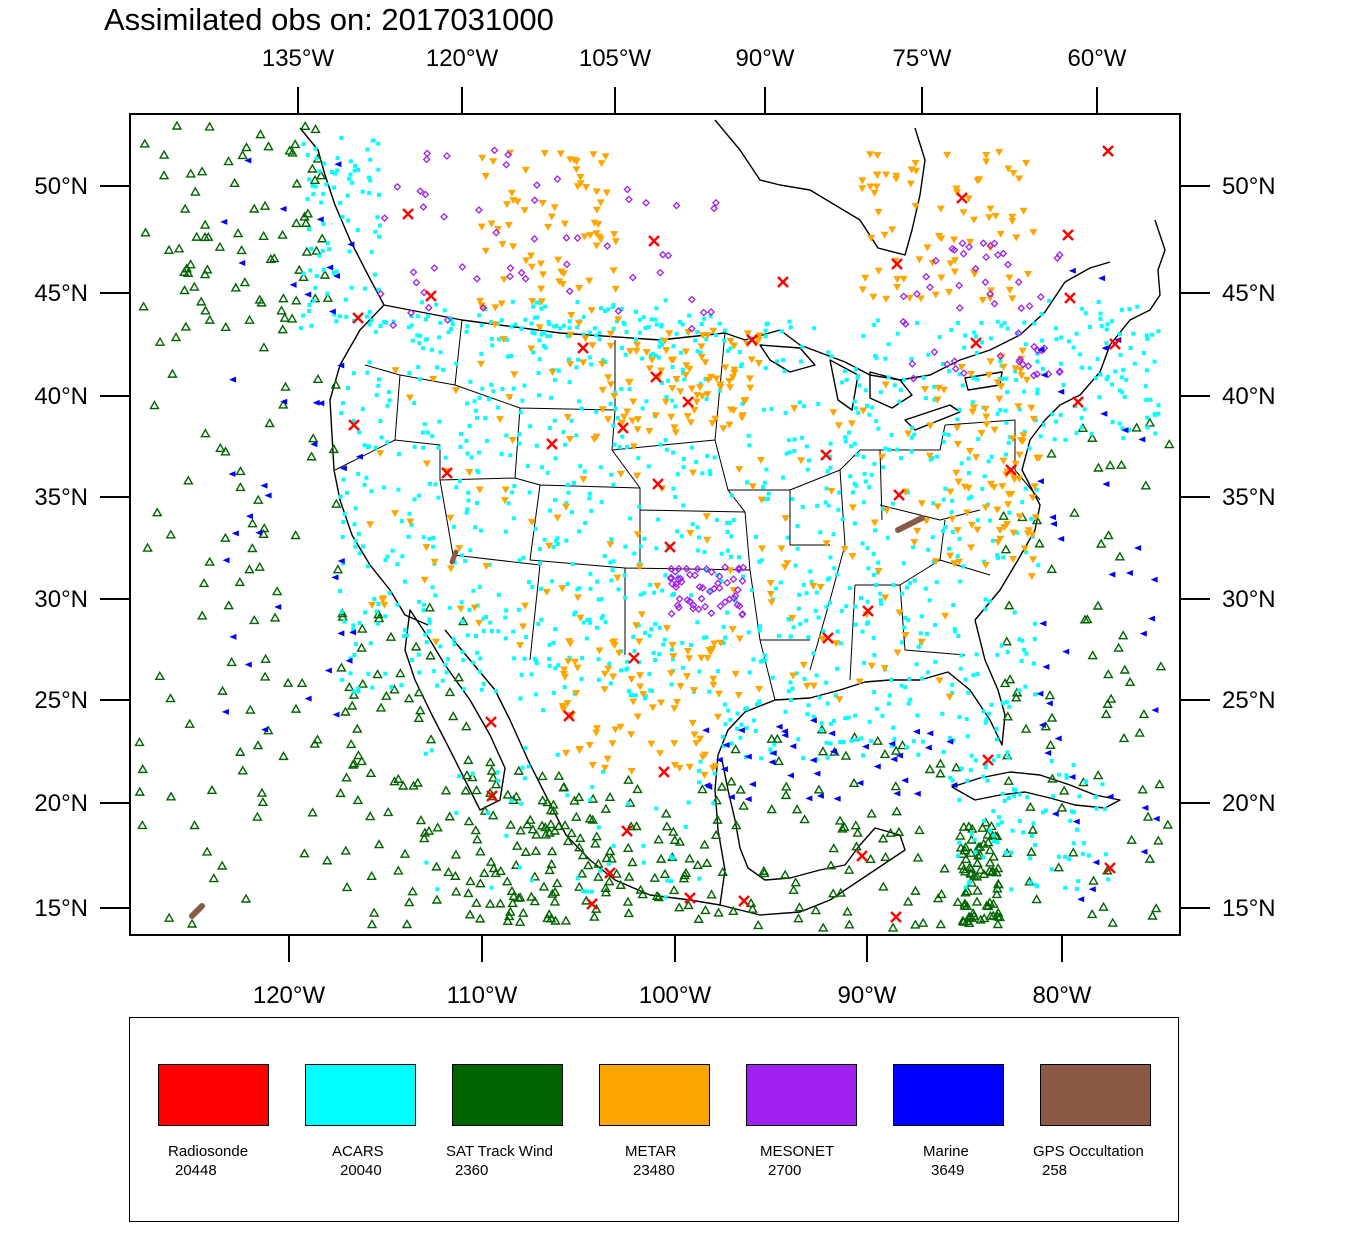 The image size is (1350, 1250). Describe the element at coordinates (491, 722) in the screenshot. I see `radiosonde-marker` at that location.